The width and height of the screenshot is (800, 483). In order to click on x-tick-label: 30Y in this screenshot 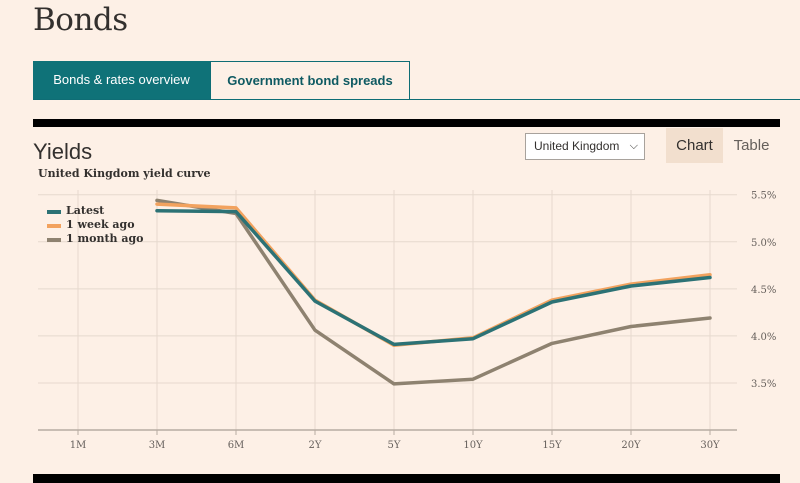, I will do `click(710, 445)`.